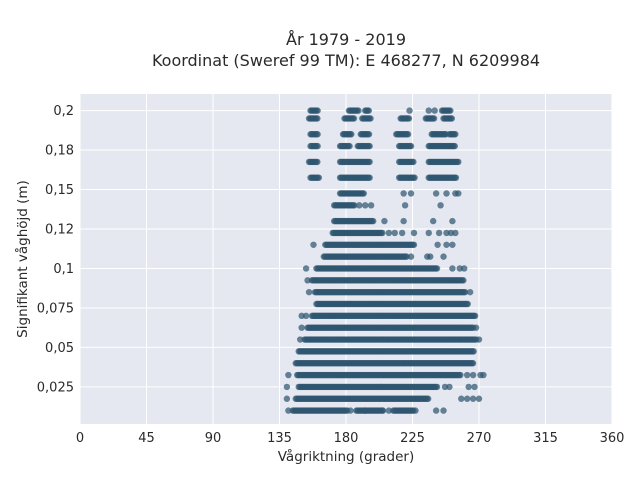  Describe the element at coordinates (346, 456) in the screenshot. I see `x-axis-label: Vågriktning (grader)` at that location.